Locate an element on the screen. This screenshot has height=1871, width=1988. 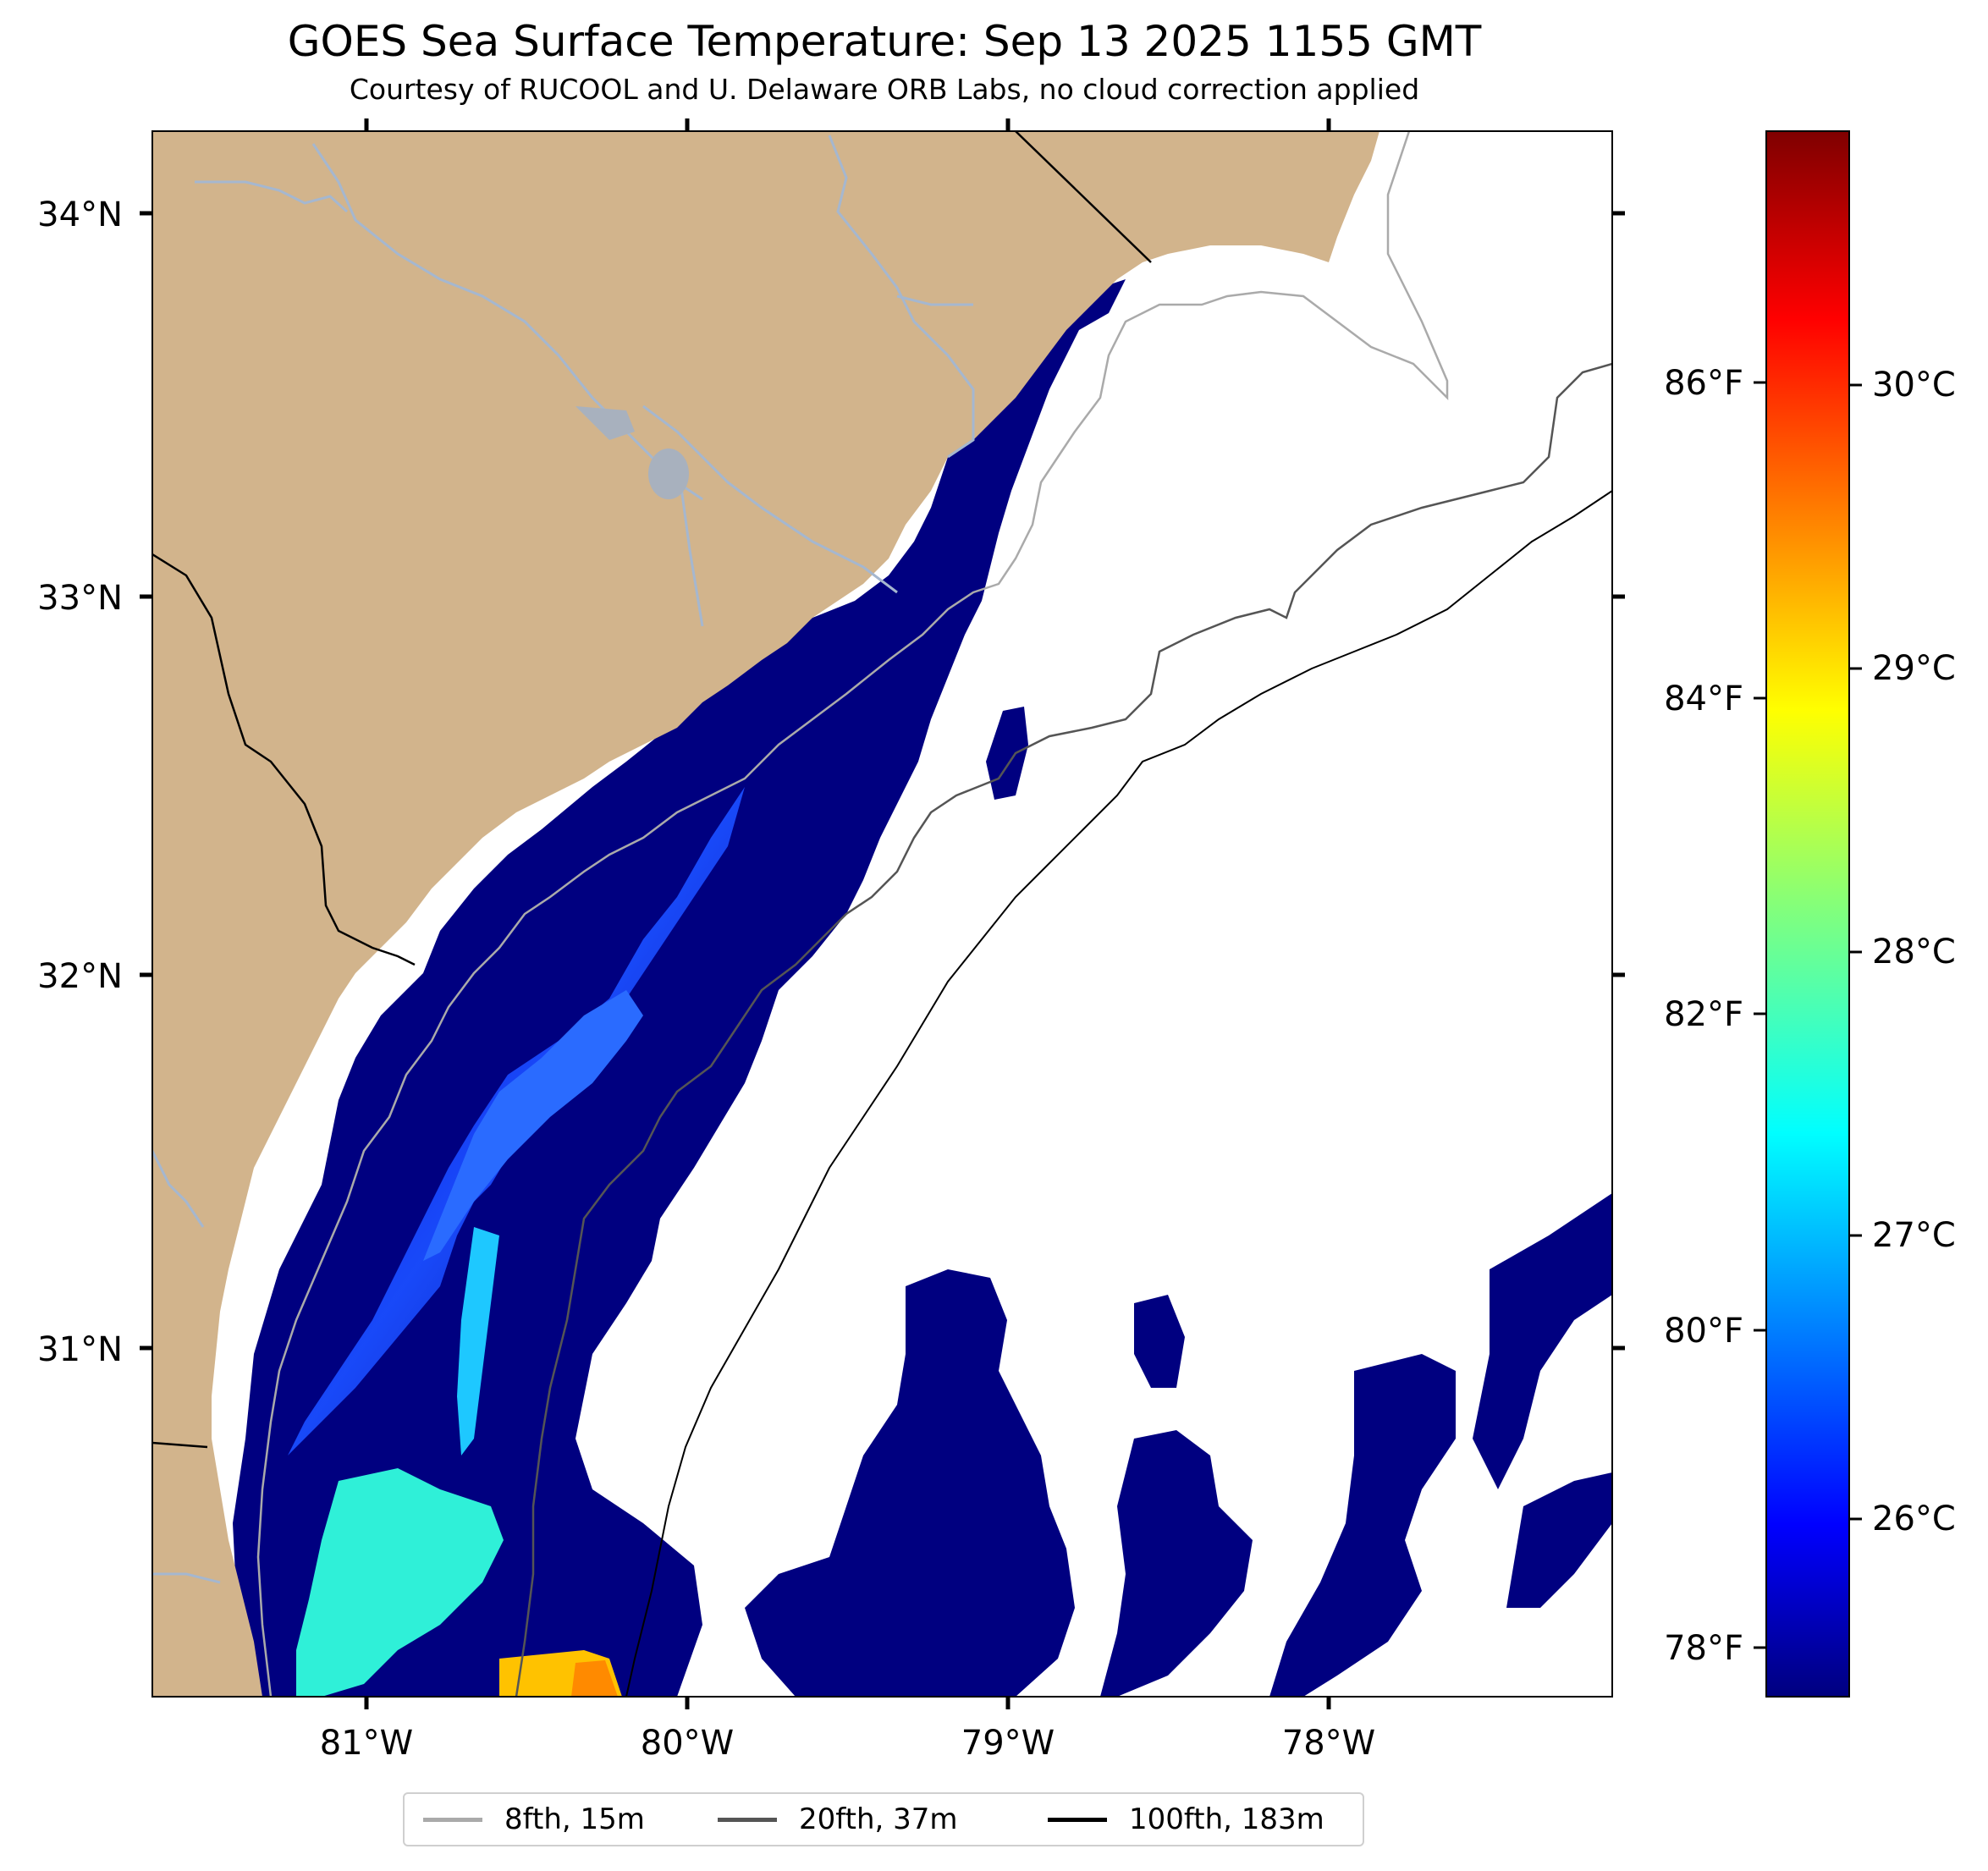
legend-item-8fth: 8fth, 15m is located at coordinates (534, 1820).